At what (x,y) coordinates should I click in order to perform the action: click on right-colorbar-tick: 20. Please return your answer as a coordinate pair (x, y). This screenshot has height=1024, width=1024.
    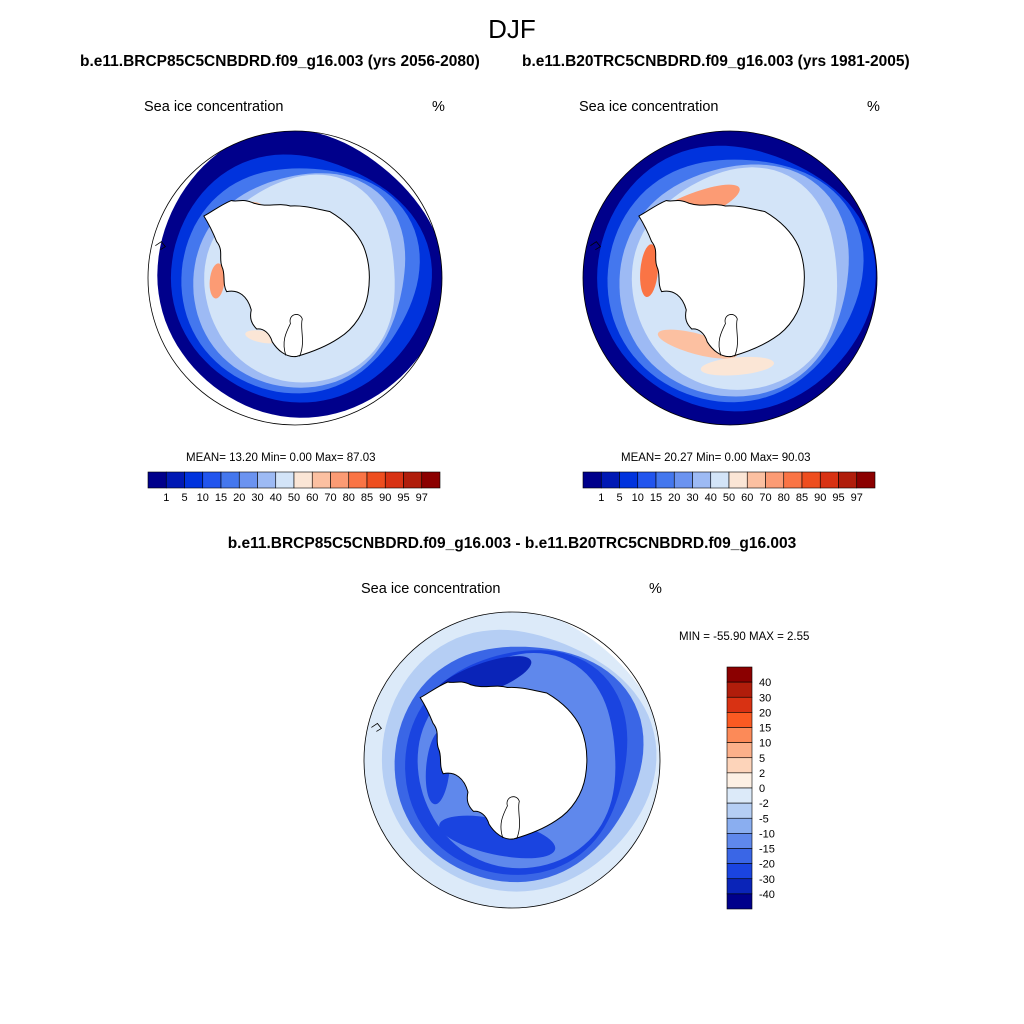
    Looking at the image, I should click on (674, 498).